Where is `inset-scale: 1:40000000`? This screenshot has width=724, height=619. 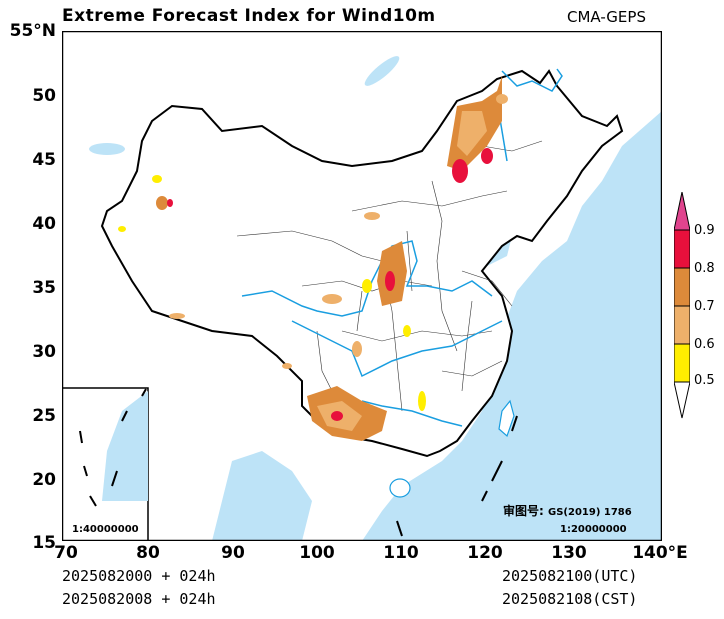 inset-scale: 1:40000000 is located at coordinates (105, 529).